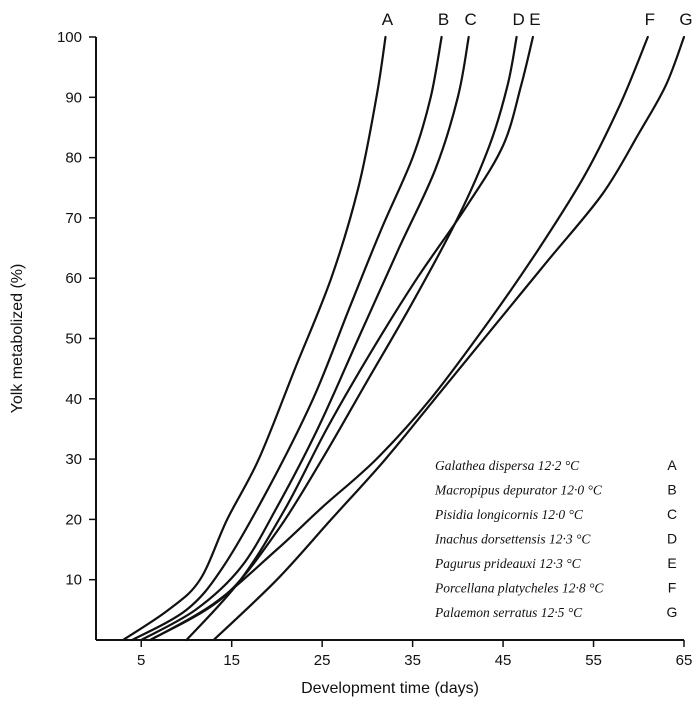 This screenshot has height=707, width=694. I want to click on legend-entry: Inachus dorsettensis 12·3 °C, so click(512, 539).